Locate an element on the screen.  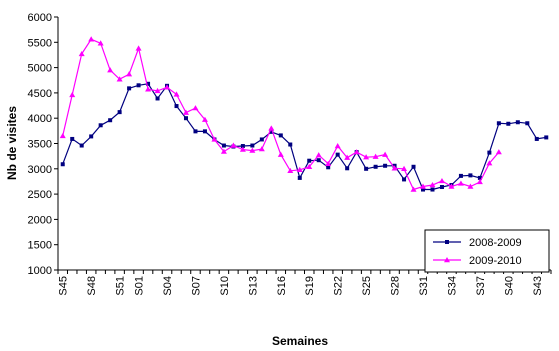
y-tick-label: 2500 is located at coordinates (40, 195).